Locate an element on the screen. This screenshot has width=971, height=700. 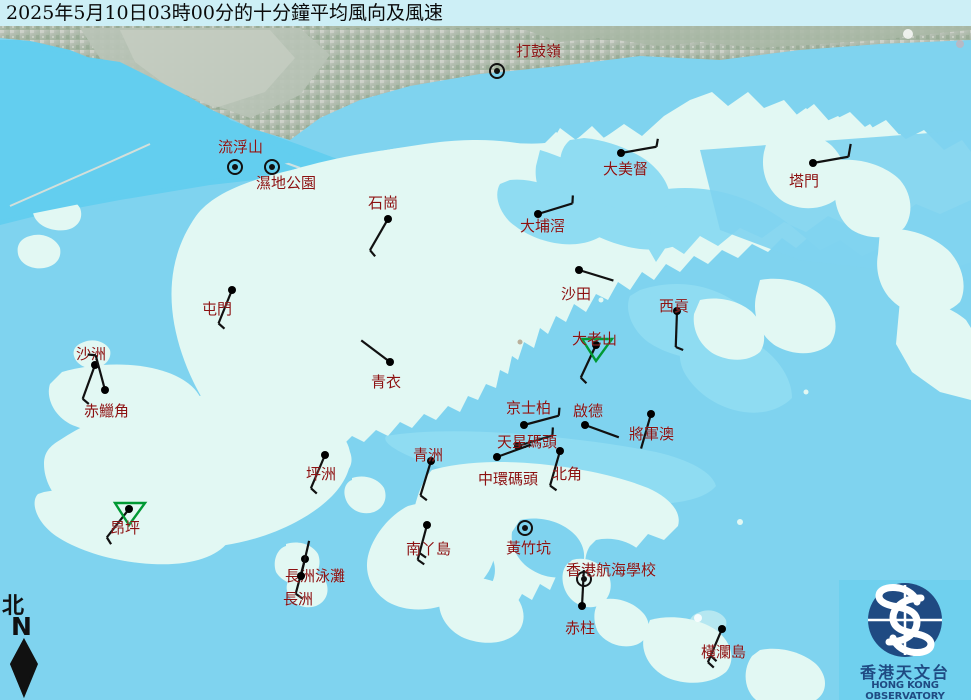
compass-rose: 北 N is located at coordinates (32, 644).